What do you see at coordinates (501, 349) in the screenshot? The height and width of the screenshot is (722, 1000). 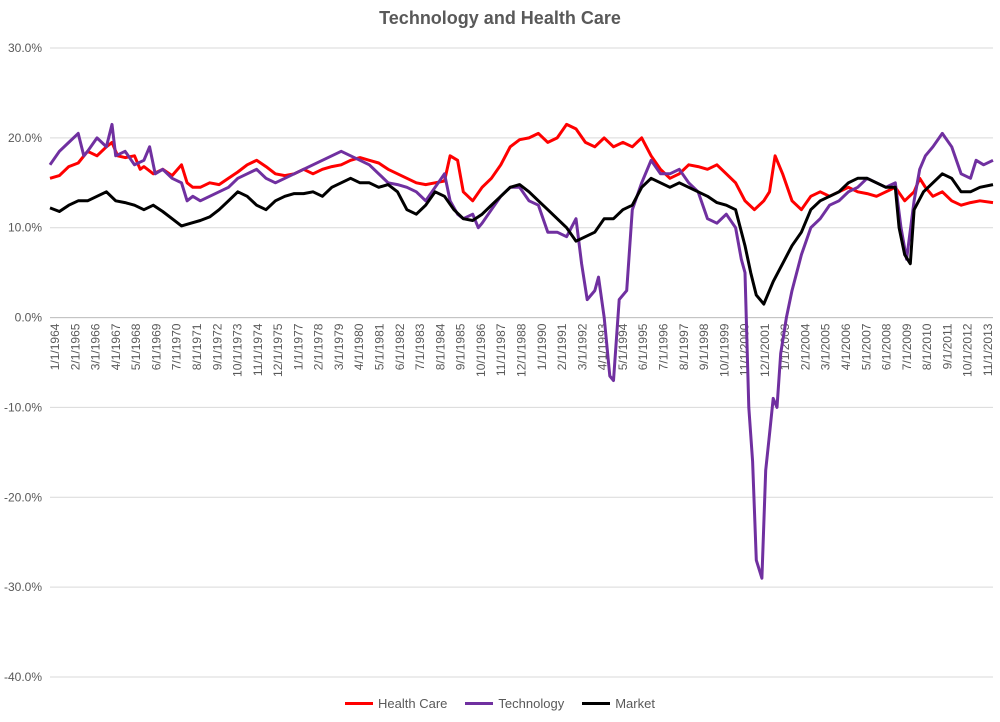 I see `x-tick-label: 11/1/1987` at bounding box center [501, 349].